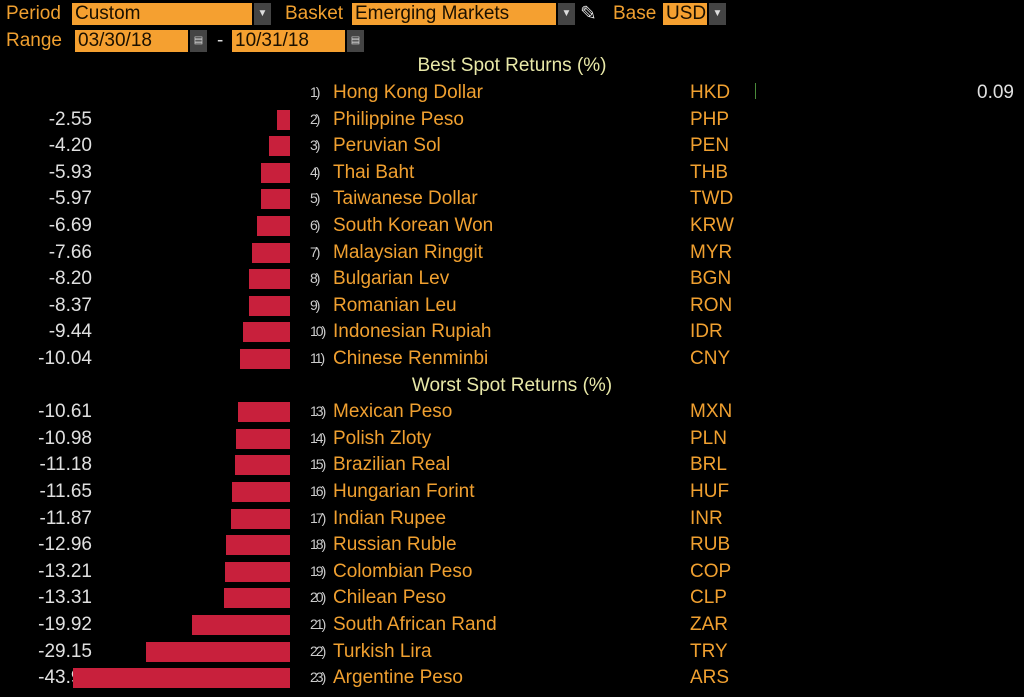  Describe the element at coordinates (315, 198) in the screenshot. I see `rank-number: 5)` at that location.